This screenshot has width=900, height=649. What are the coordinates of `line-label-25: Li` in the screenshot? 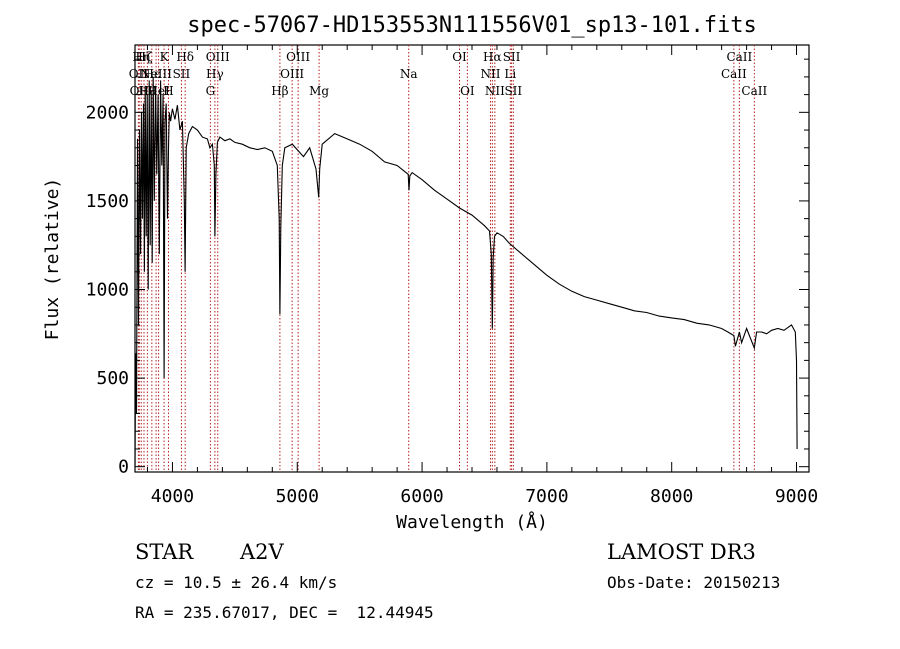 It's located at (510, 74).